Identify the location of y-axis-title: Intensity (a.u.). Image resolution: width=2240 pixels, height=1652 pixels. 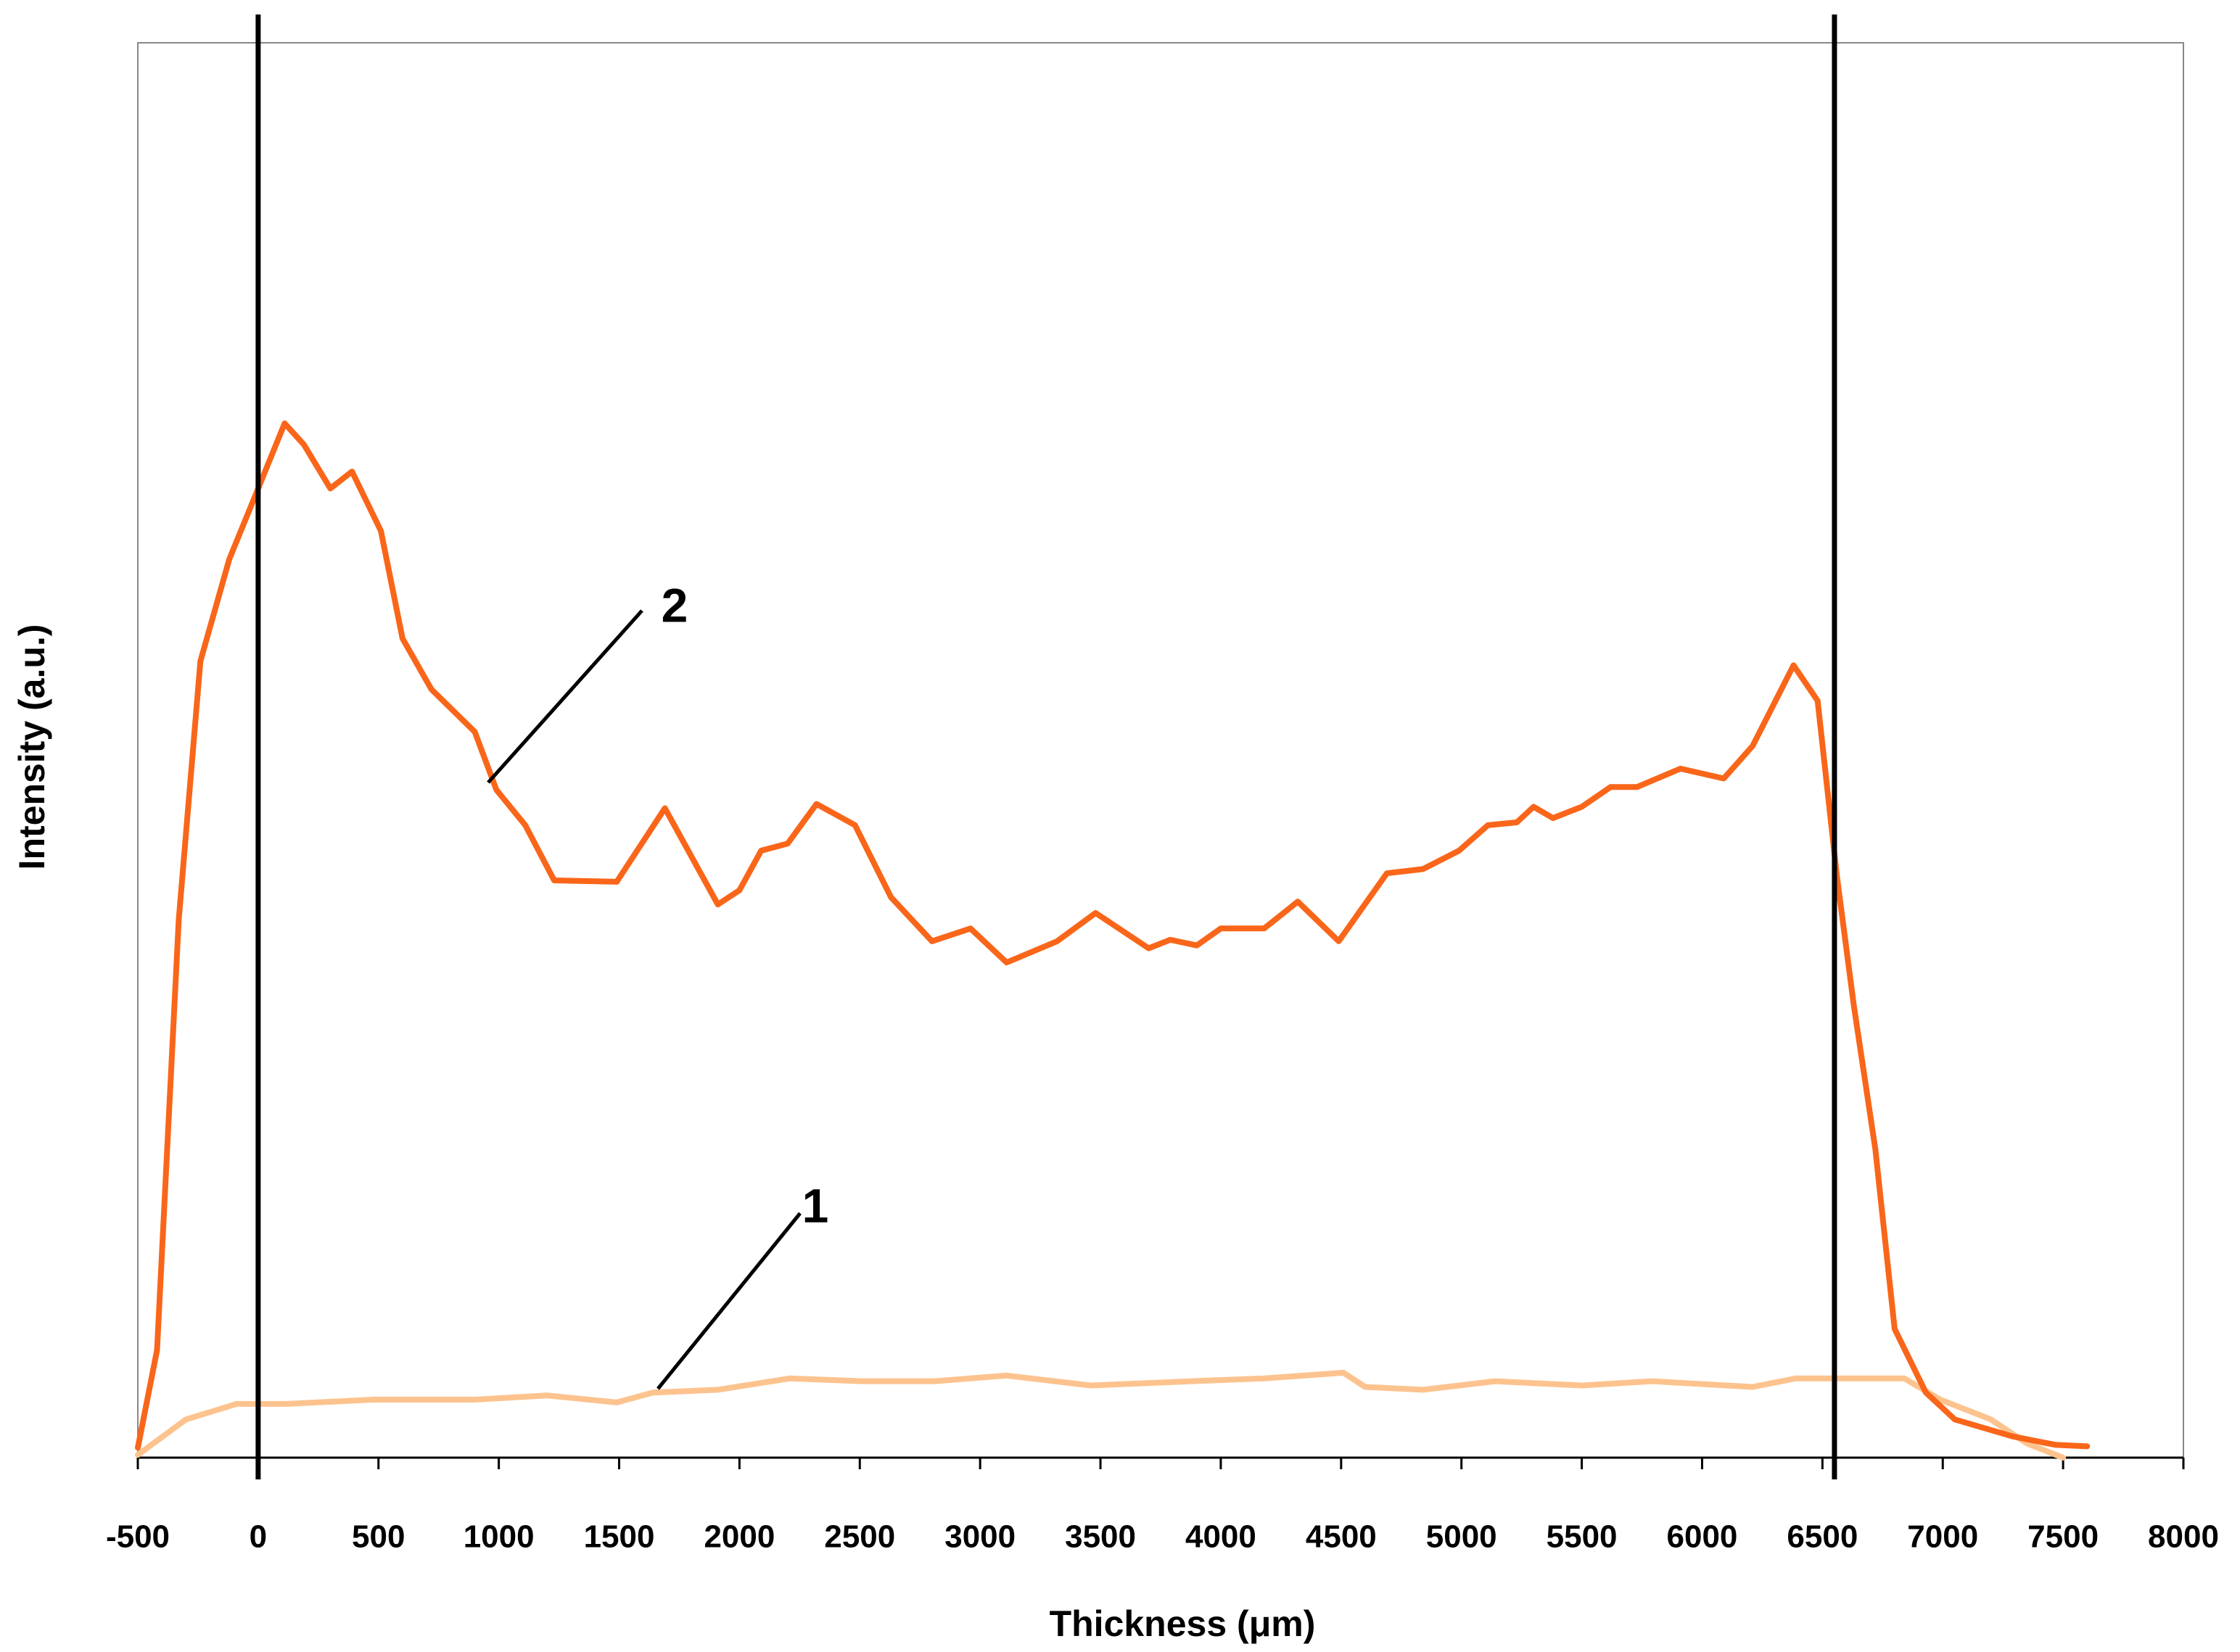
(32, 747).